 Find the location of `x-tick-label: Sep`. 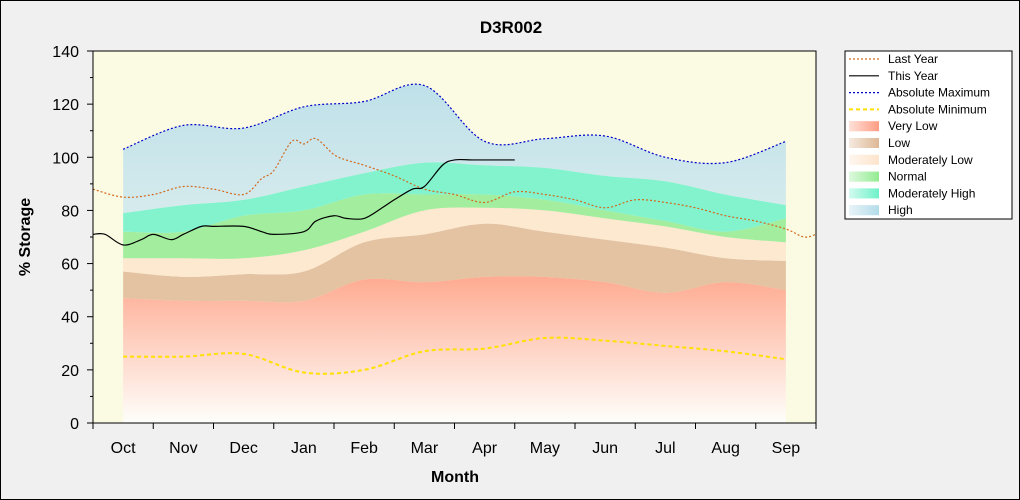

x-tick-label: Sep is located at coordinates (786, 448).